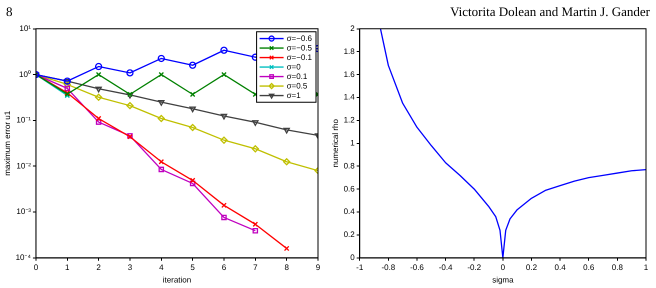  Describe the element at coordinates (24, 257) in the screenshot. I see `y-tick-label: 10⁻⁴` at that location.